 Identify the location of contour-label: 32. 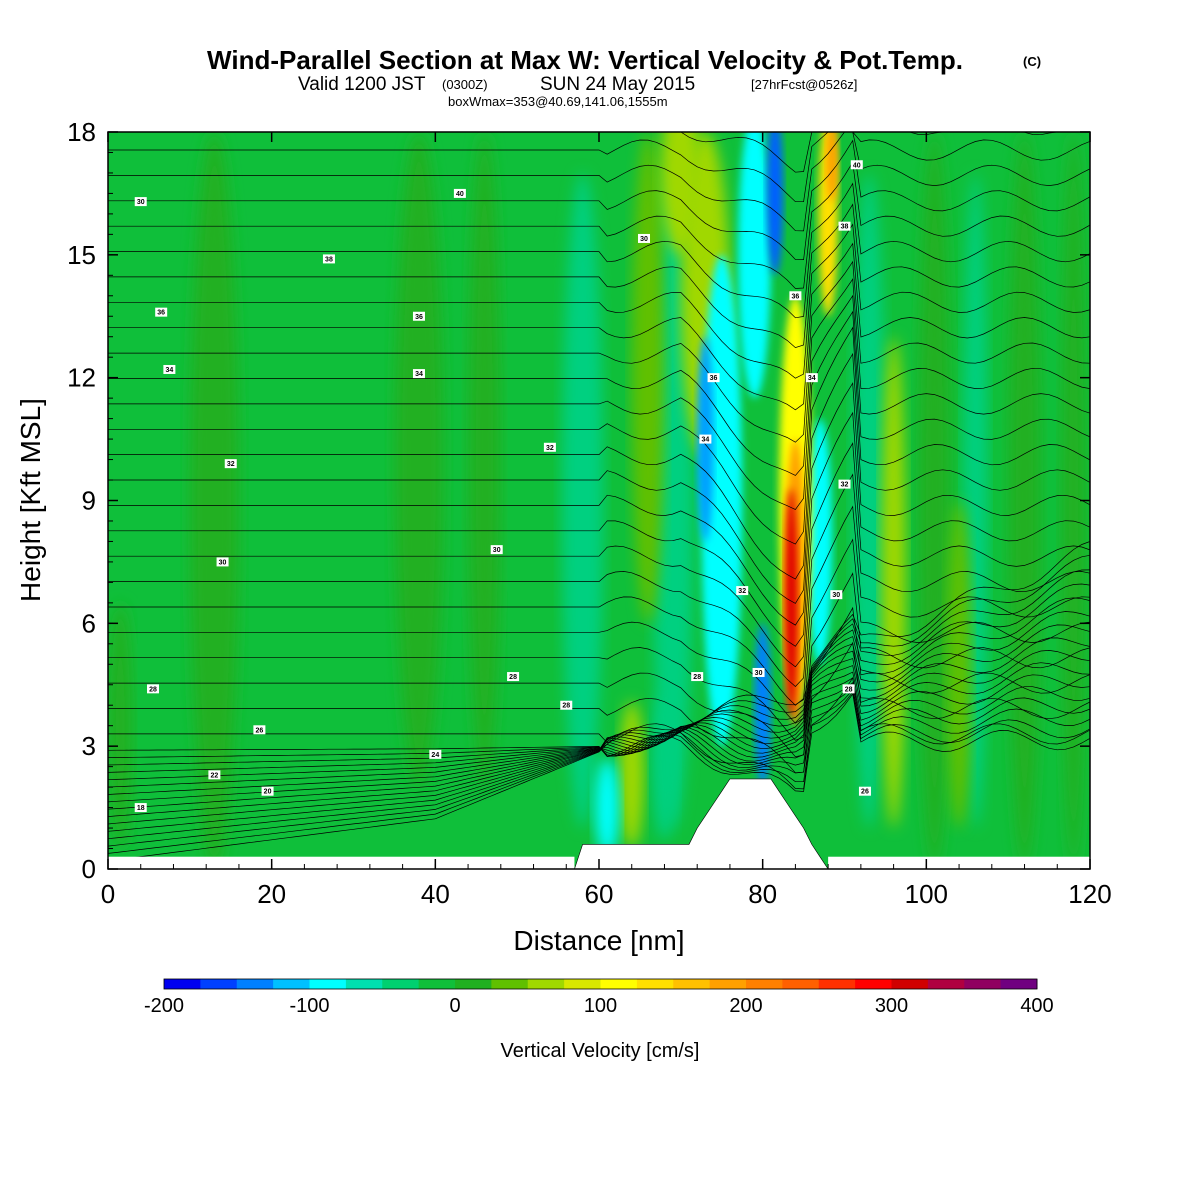
(549, 447).